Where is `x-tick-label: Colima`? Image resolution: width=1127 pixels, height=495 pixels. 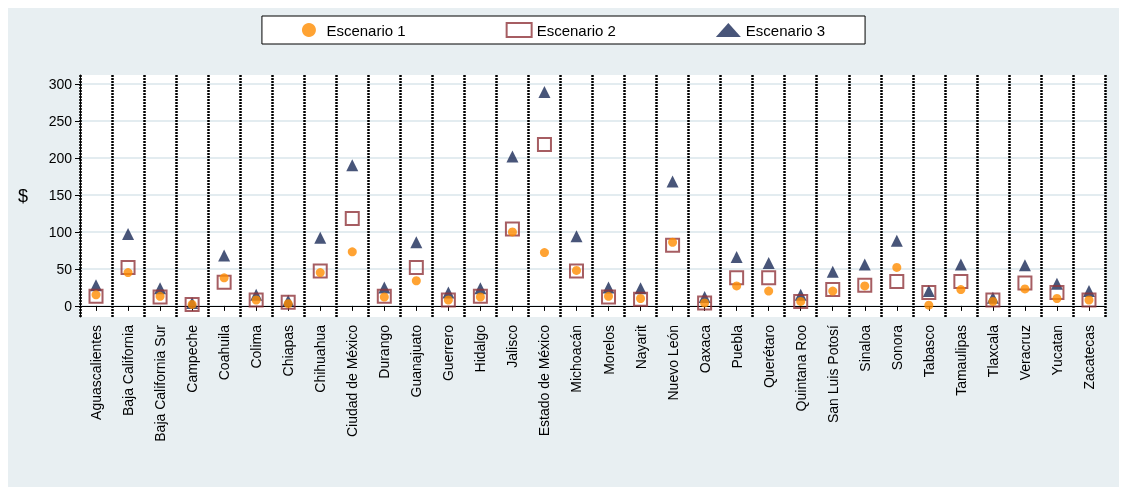
x-tick-label: Colima is located at coordinates (256, 346).